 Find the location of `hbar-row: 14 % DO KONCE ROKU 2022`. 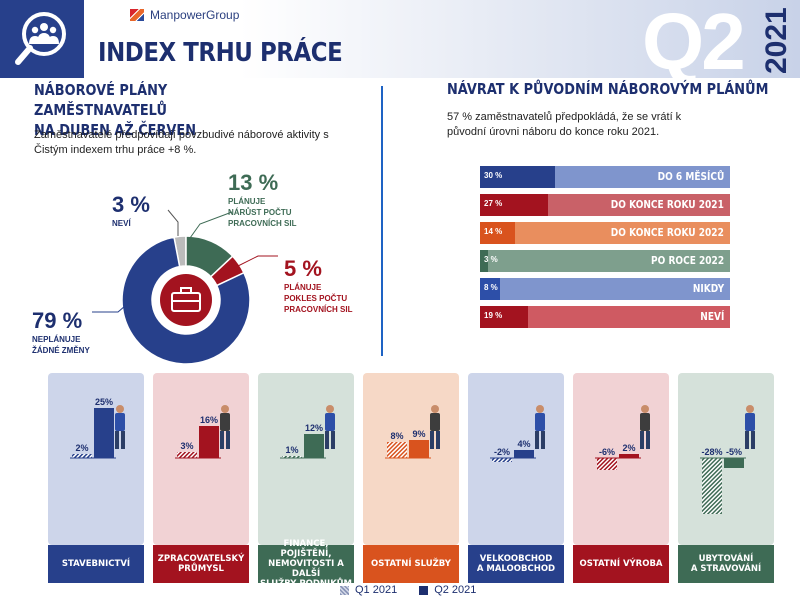

hbar-row: 14 % DO KONCE ROKU 2022 is located at coordinates (605, 233).